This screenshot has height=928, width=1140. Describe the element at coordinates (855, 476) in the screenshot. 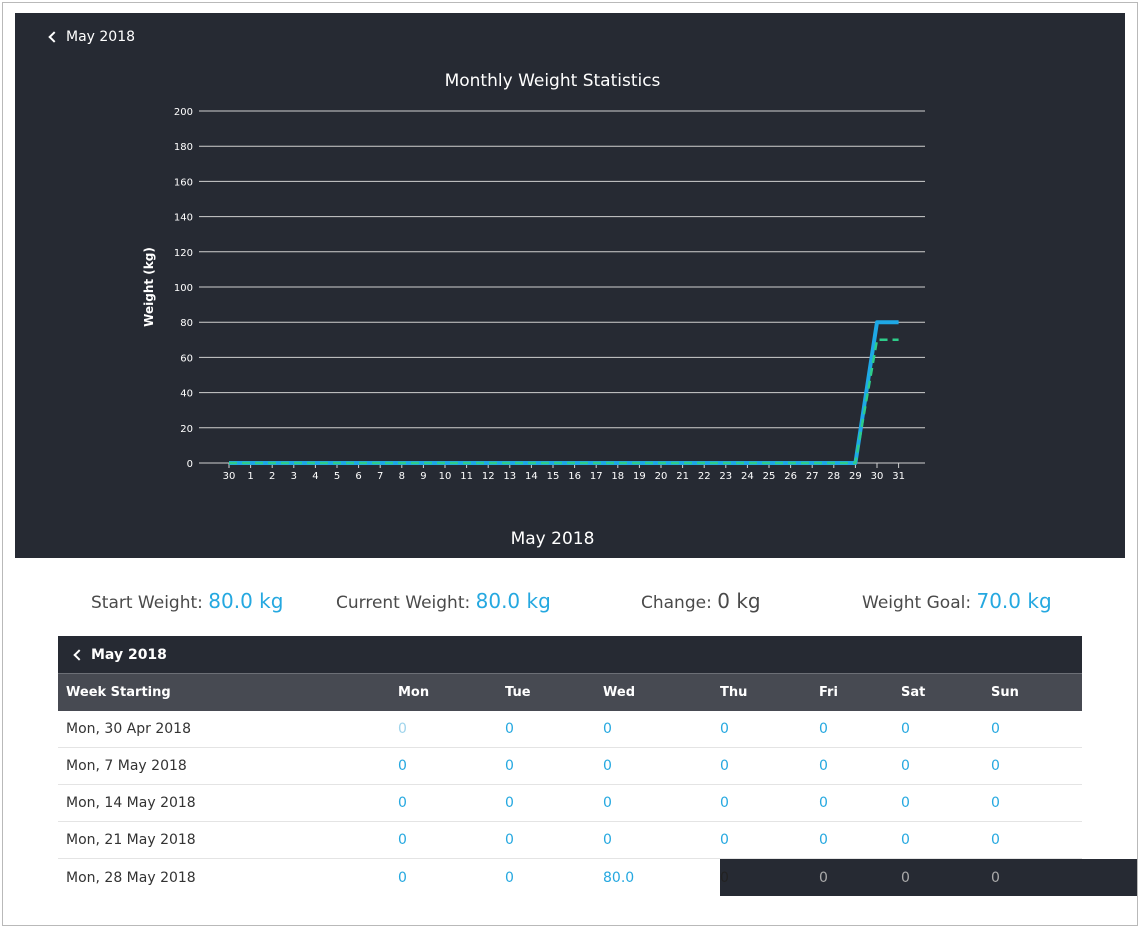

I see `x-tick-label: 29` at that location.